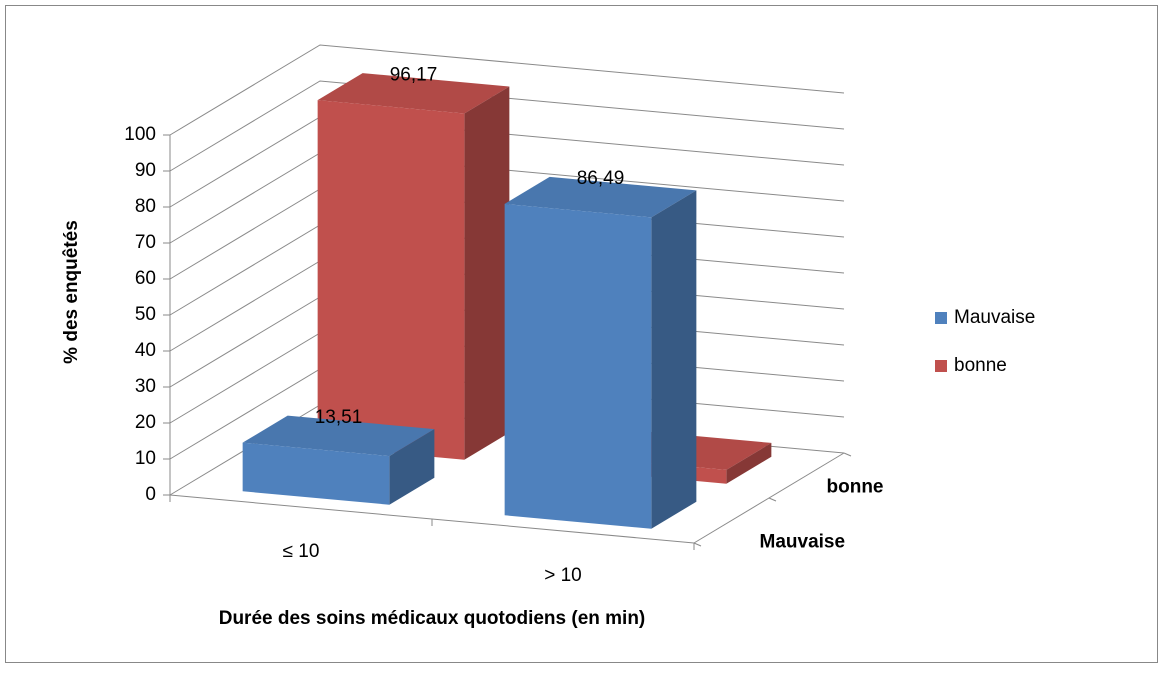 Image resolution: width=1164 pixels, height=673 pixels. Describe the element at coordinates (145, 314) in the screenshot. I see `y-tick-label: 50` at that location.